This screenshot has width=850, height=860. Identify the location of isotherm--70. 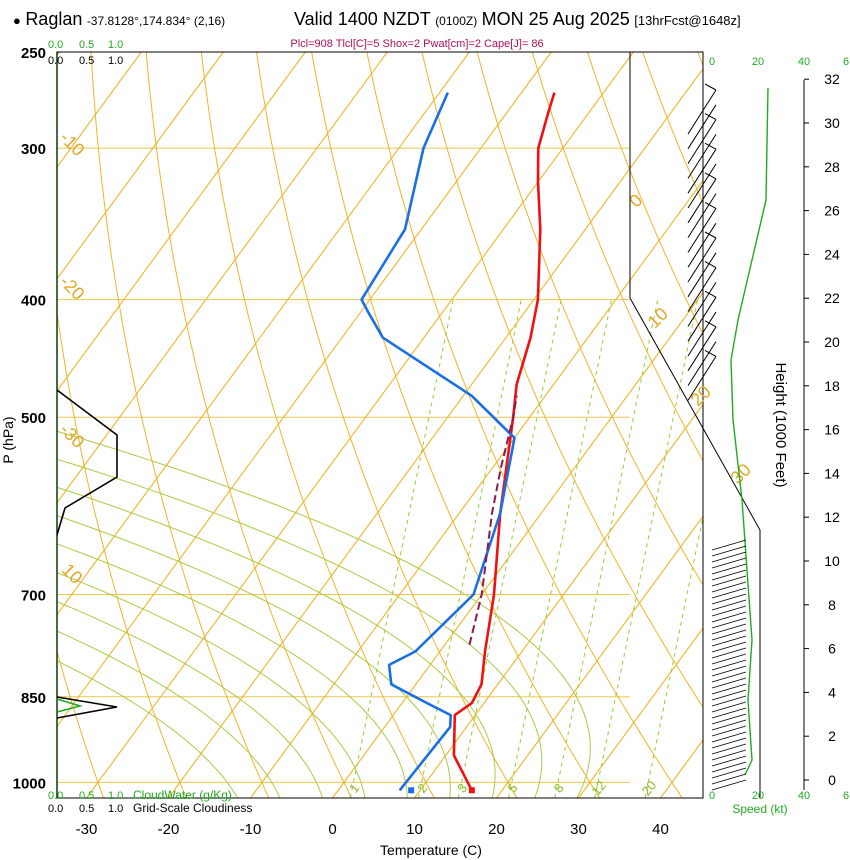
(181, 222).